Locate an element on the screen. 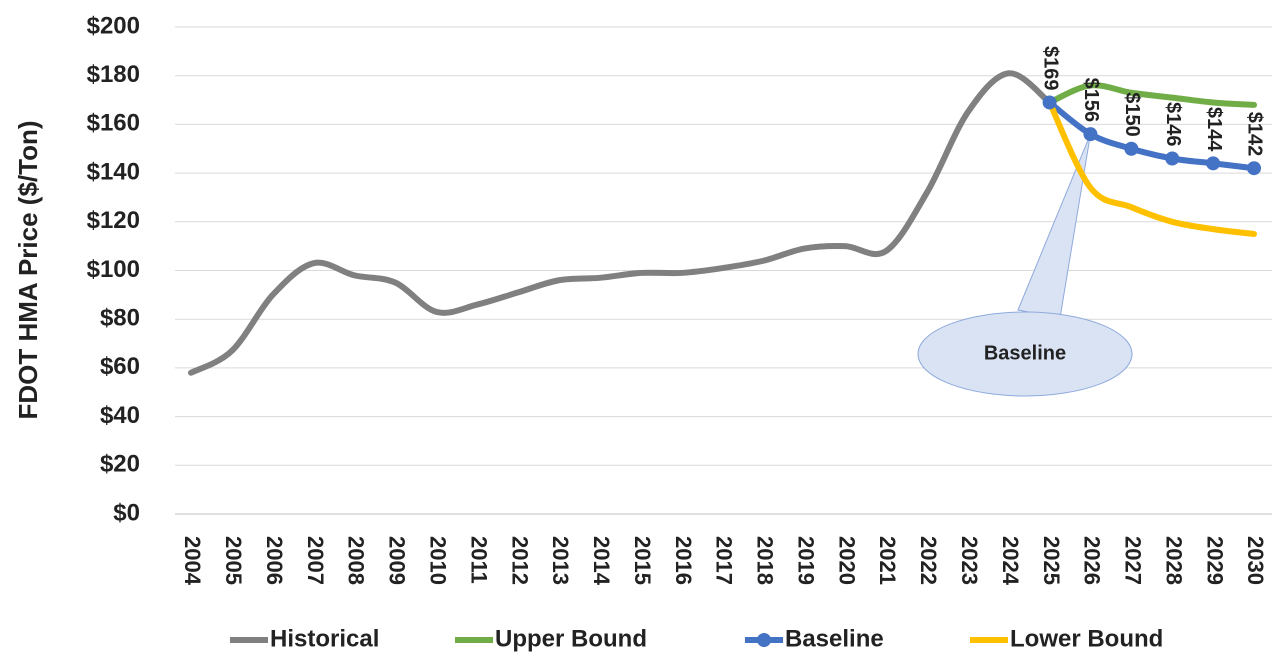 This screenshot has height=659, width=1279. x-tick-label: 2030 is located at coordinates (1255, 560).